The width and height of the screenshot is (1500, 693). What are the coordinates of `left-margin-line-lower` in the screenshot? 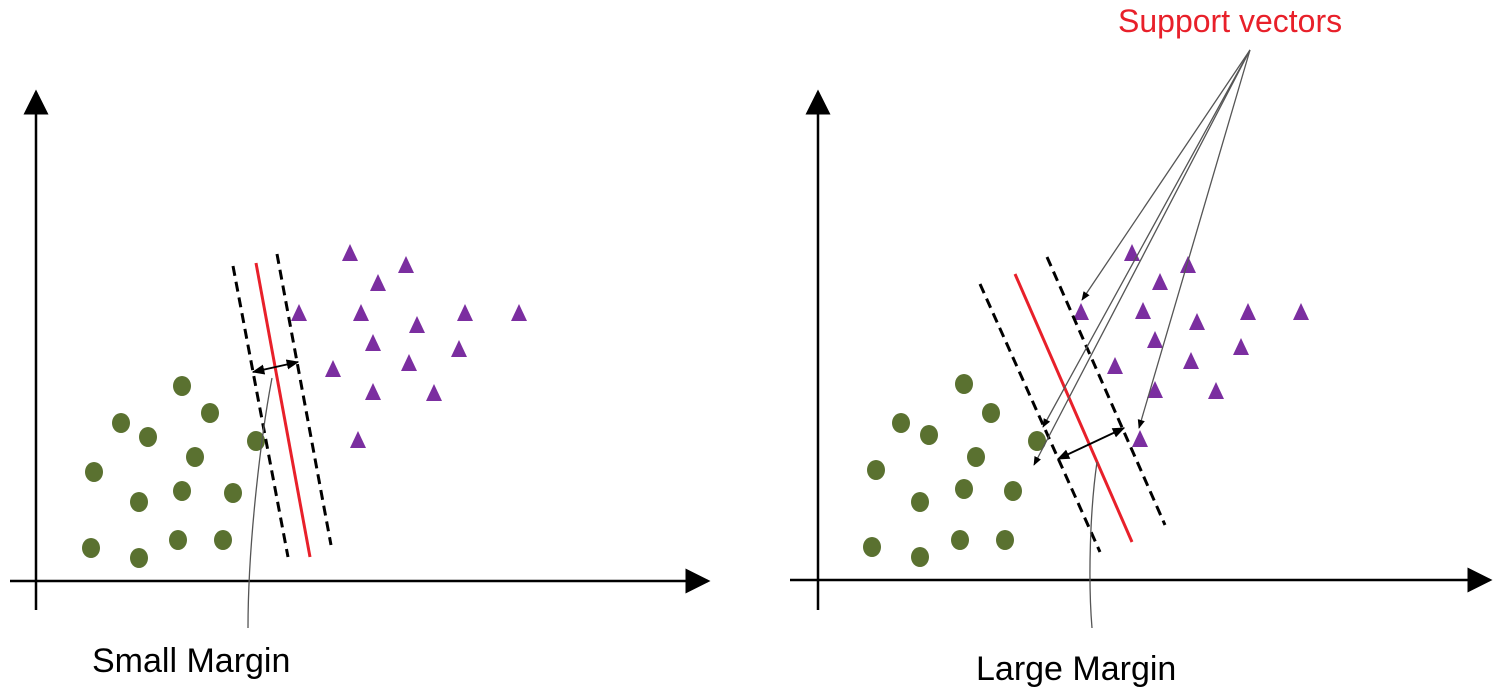 It's located at (260, 411).